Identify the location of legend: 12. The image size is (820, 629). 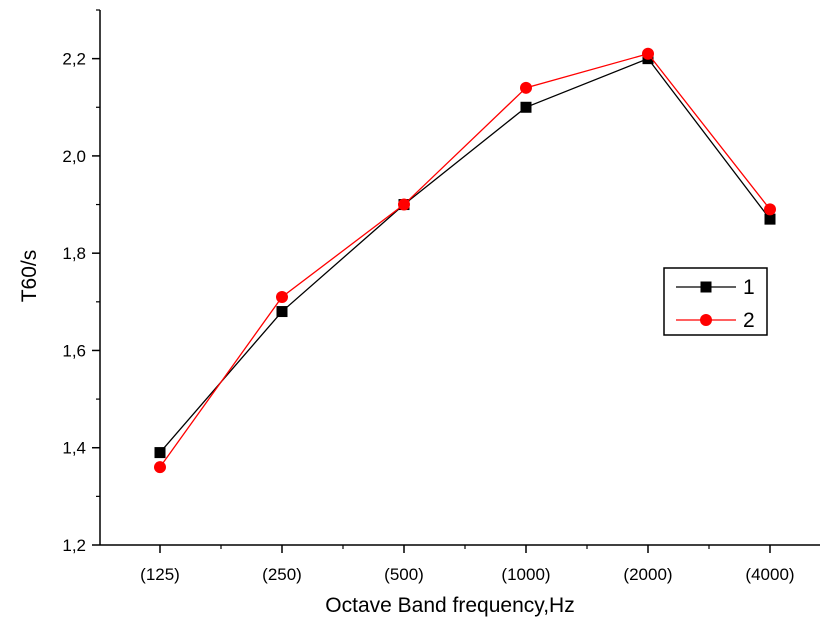
(715, 301).